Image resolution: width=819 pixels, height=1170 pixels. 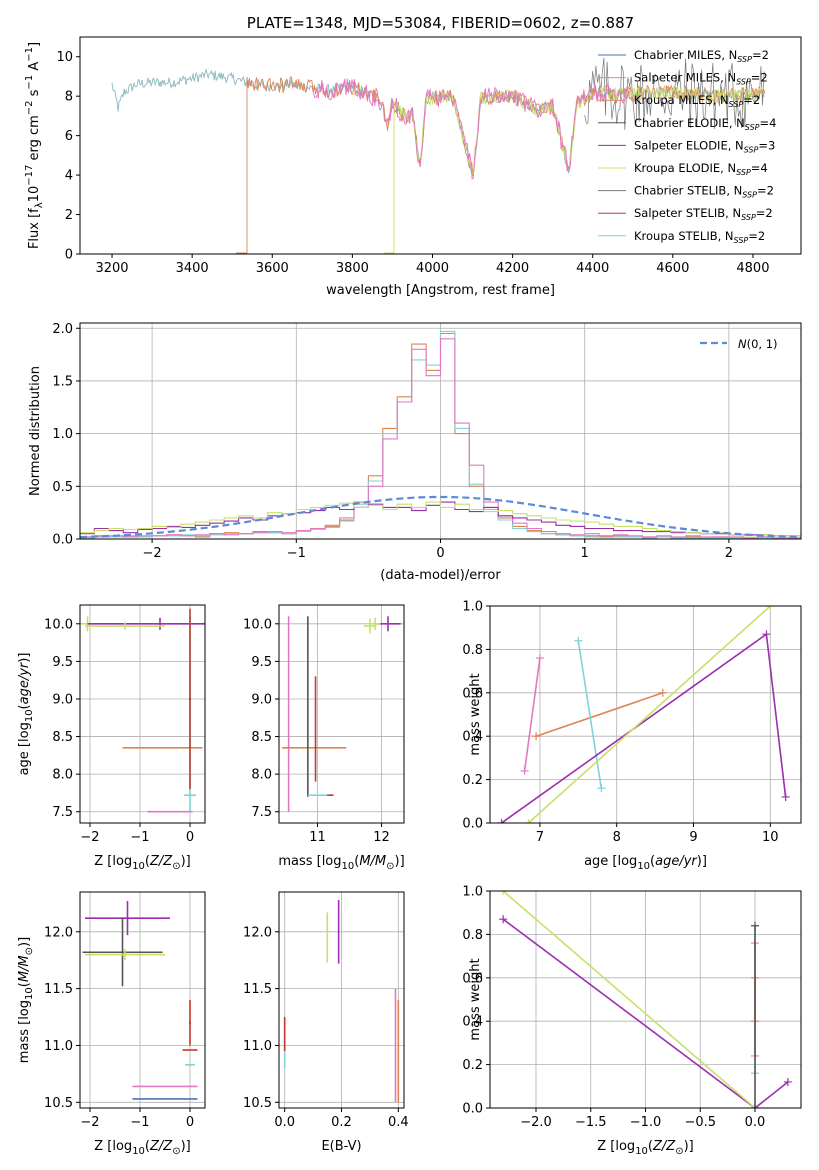 What do you see at coordinates (29, 175) in the screenshot?
I see `label-part: −17` at bounding box center [29, 175].